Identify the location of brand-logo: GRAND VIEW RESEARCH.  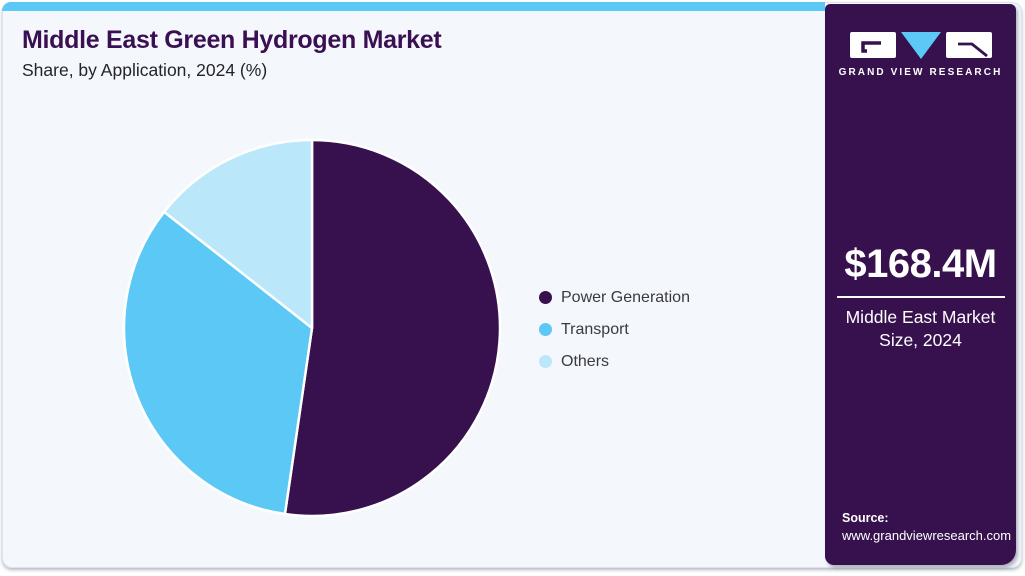
(920, 54).